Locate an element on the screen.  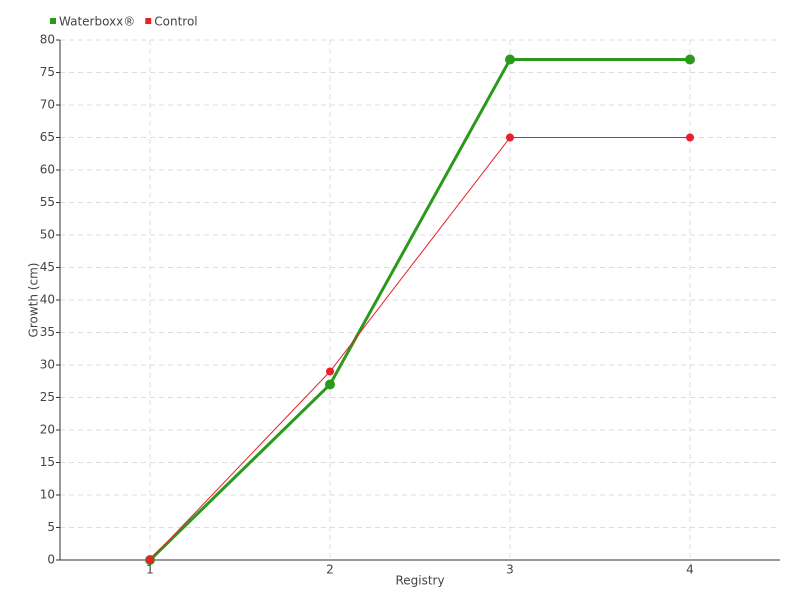
legend-label: Control is located at coordinates (175, 22).